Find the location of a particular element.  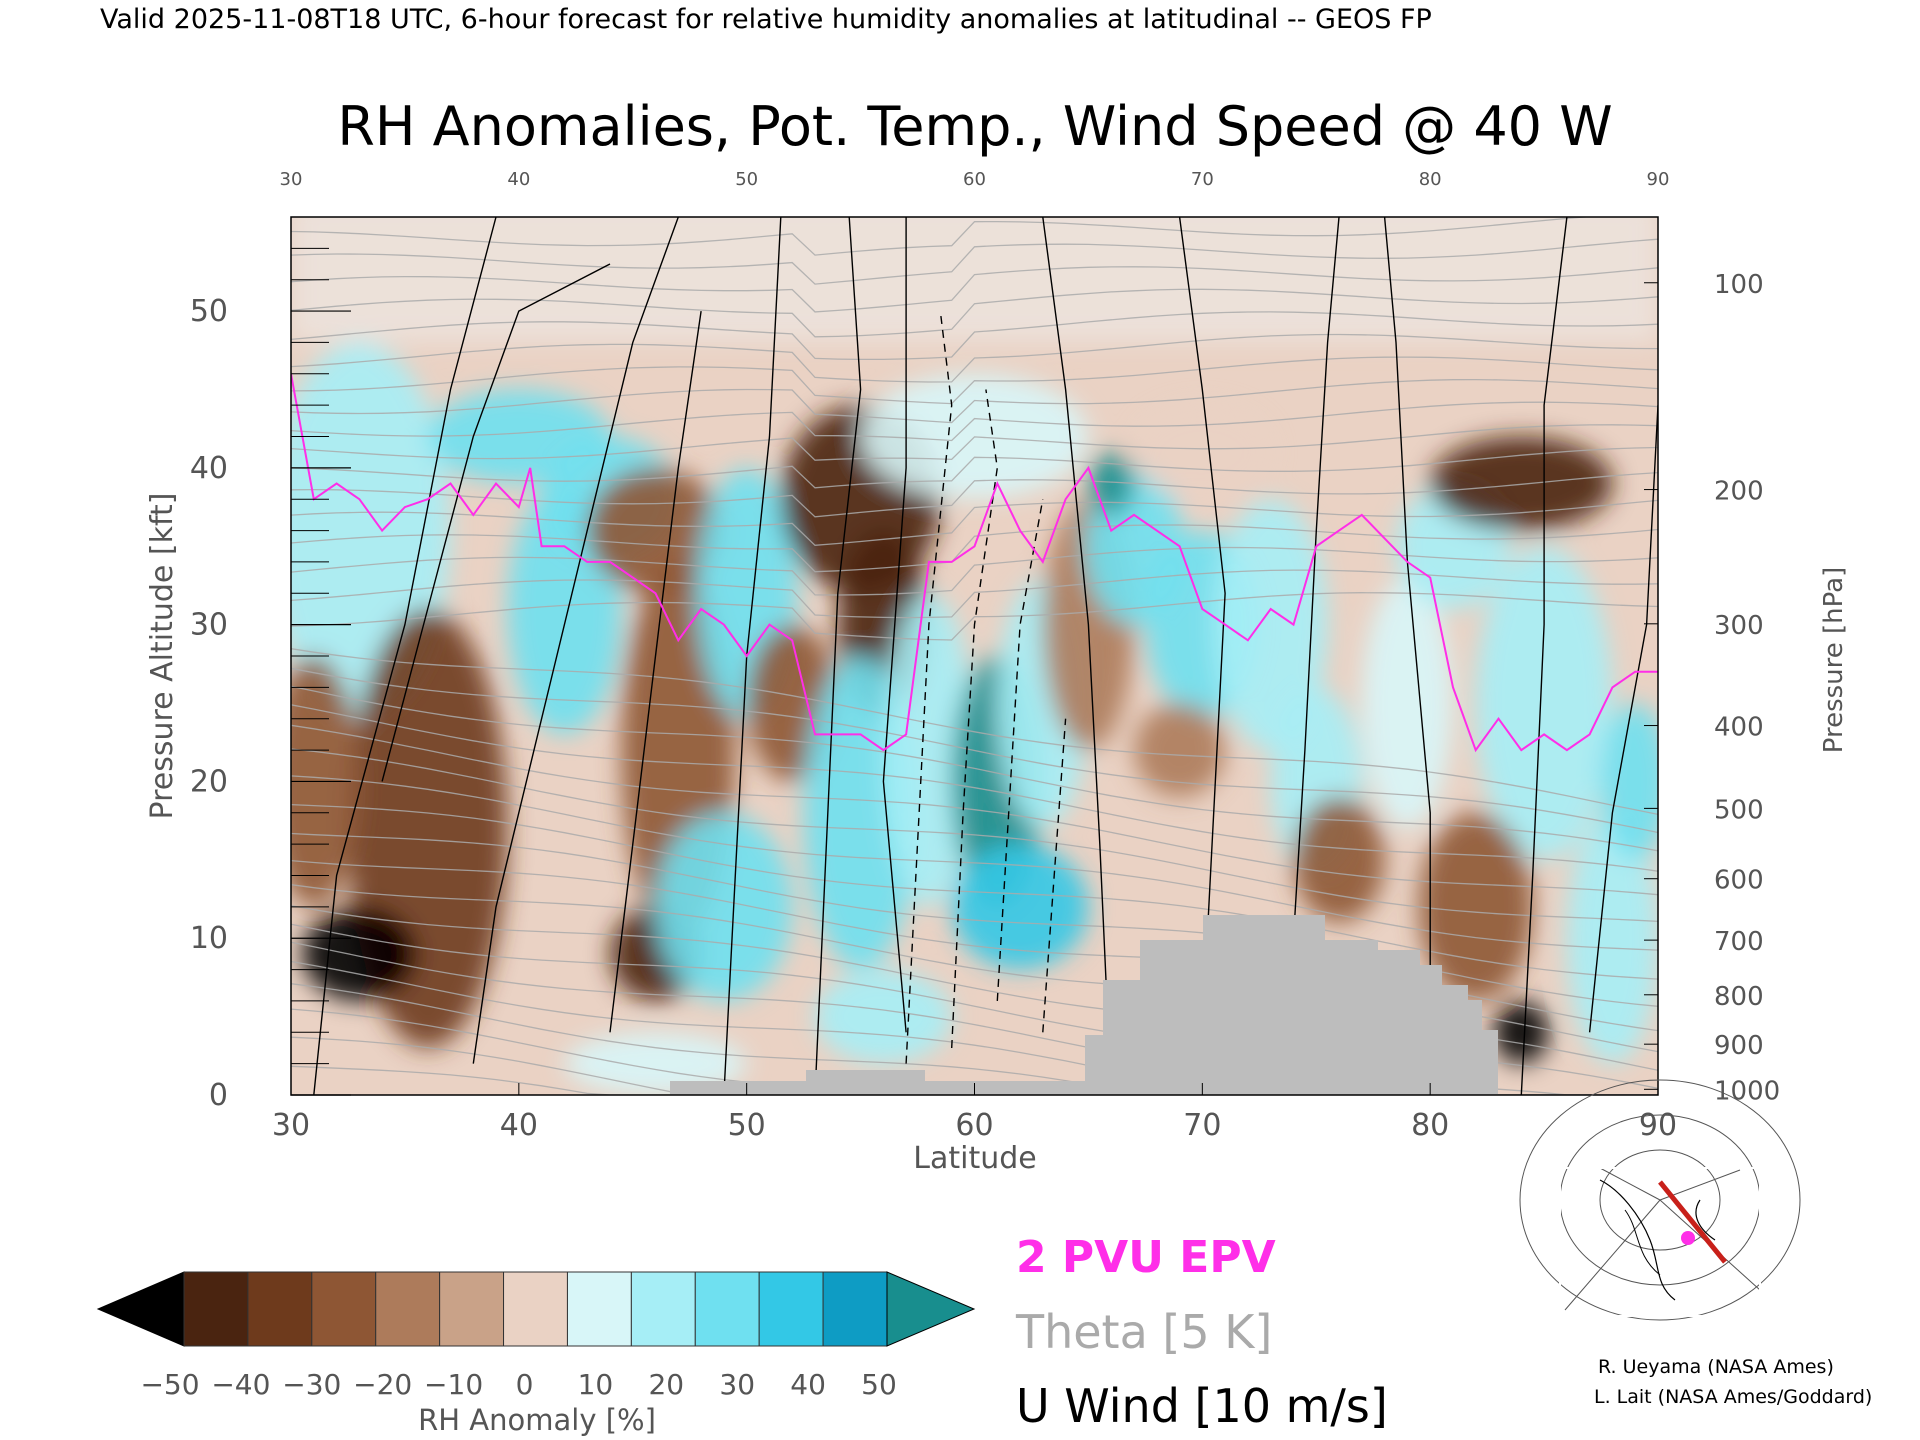

y-tick-label: 30 is located at coordinates (209, 625).